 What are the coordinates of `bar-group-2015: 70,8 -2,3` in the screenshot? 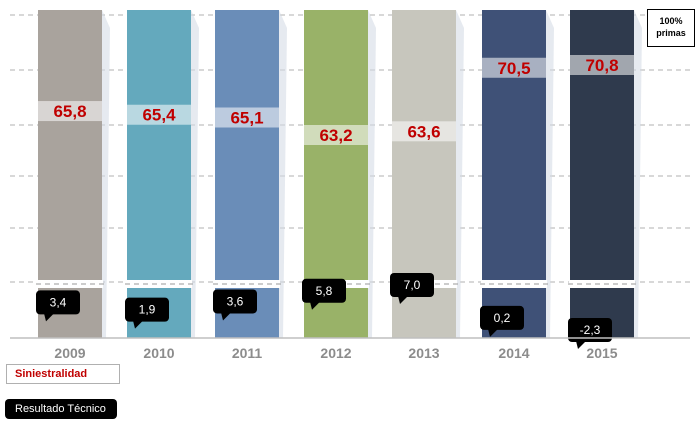 It's located at (605, 179).